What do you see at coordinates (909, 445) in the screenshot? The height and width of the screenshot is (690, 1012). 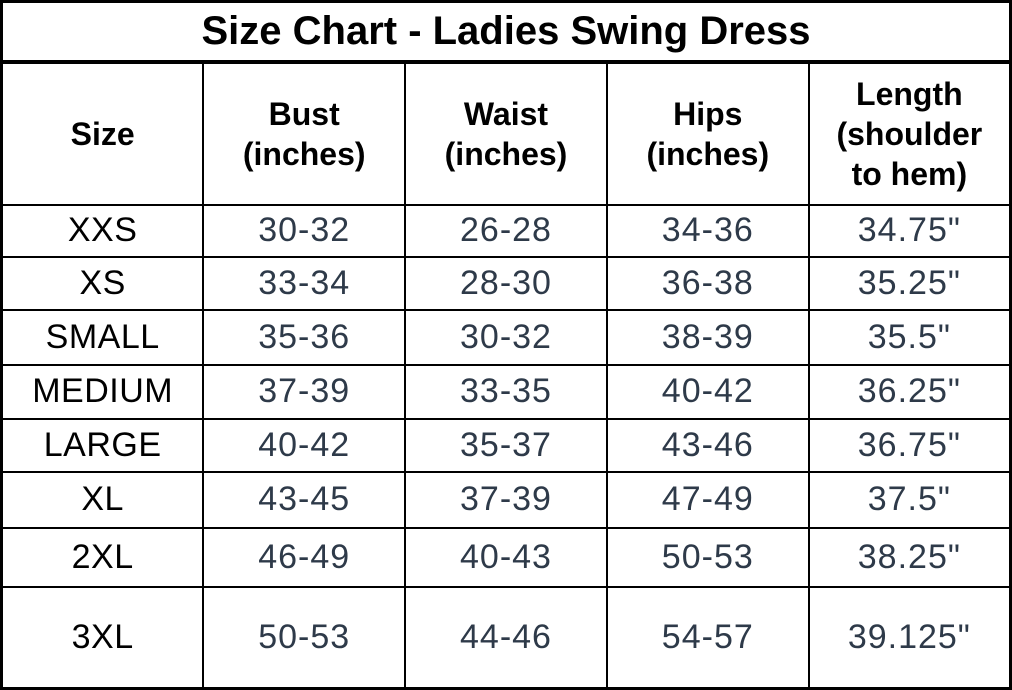 I see `length-cell: 36.75"` at bounding box center [909, 445].